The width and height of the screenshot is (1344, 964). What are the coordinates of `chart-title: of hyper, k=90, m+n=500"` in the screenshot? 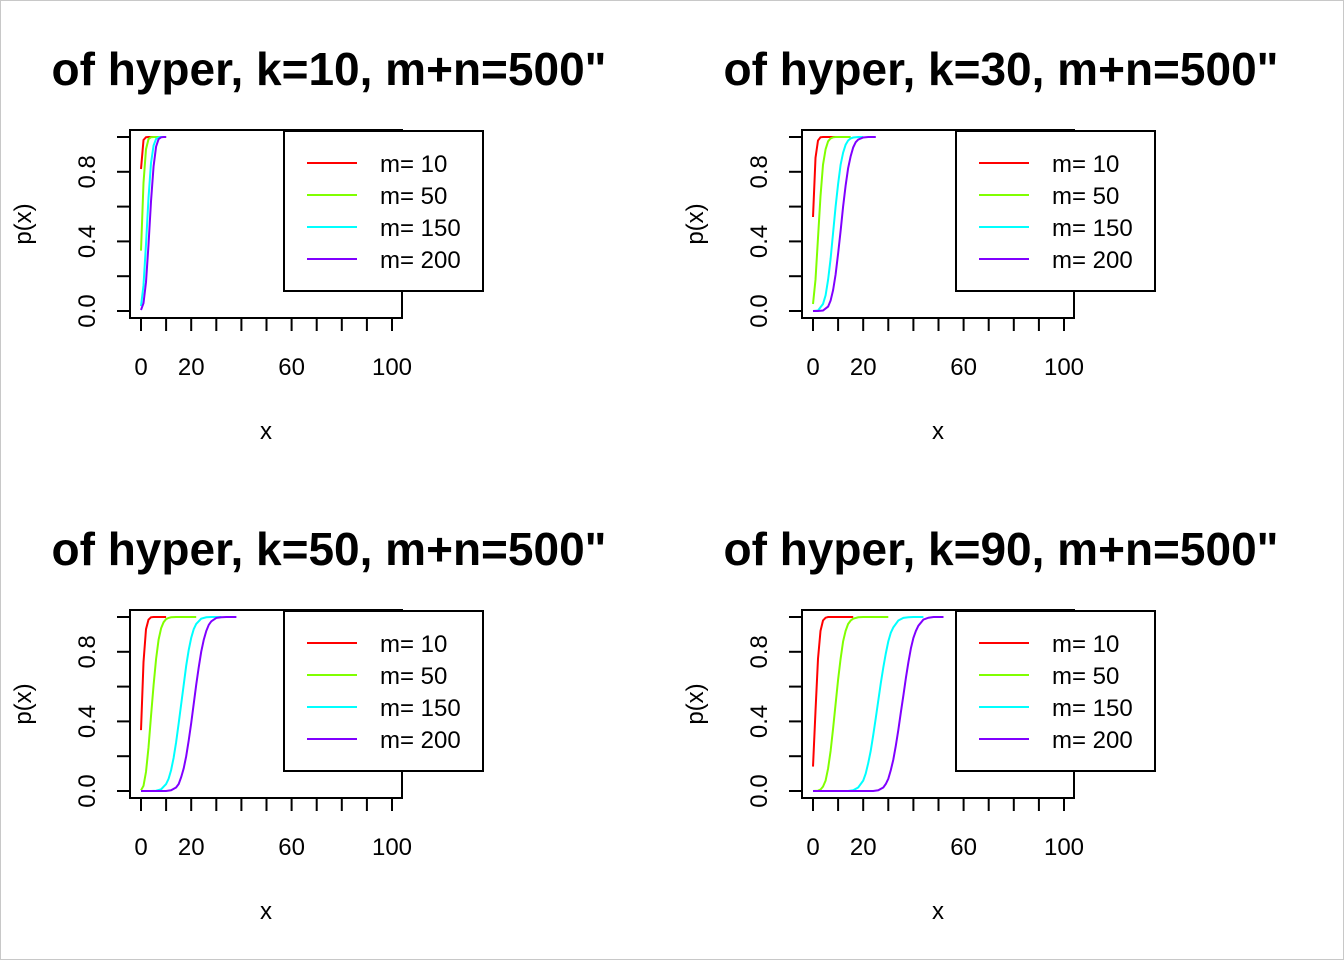 It's located at (1001, 549).